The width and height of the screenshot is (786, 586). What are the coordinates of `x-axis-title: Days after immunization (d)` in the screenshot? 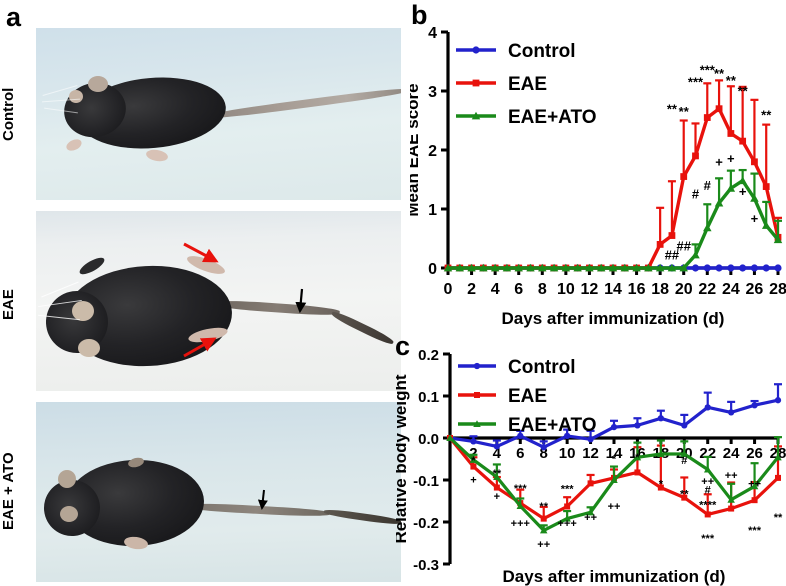 It's located at (614, 576).